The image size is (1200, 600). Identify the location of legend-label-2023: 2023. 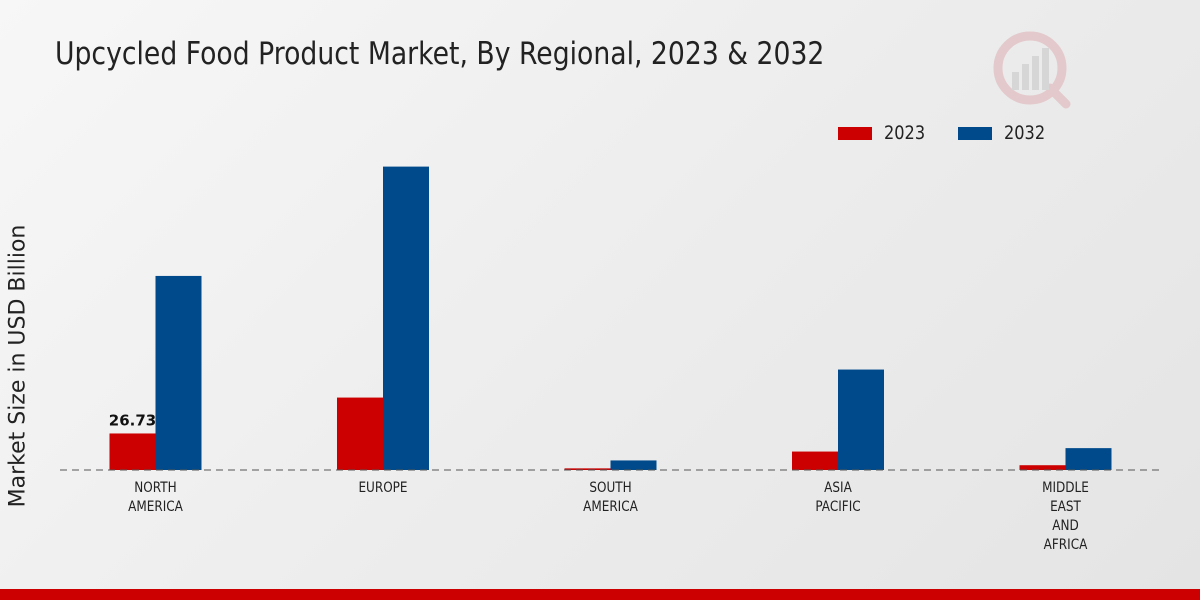
(905, 133).